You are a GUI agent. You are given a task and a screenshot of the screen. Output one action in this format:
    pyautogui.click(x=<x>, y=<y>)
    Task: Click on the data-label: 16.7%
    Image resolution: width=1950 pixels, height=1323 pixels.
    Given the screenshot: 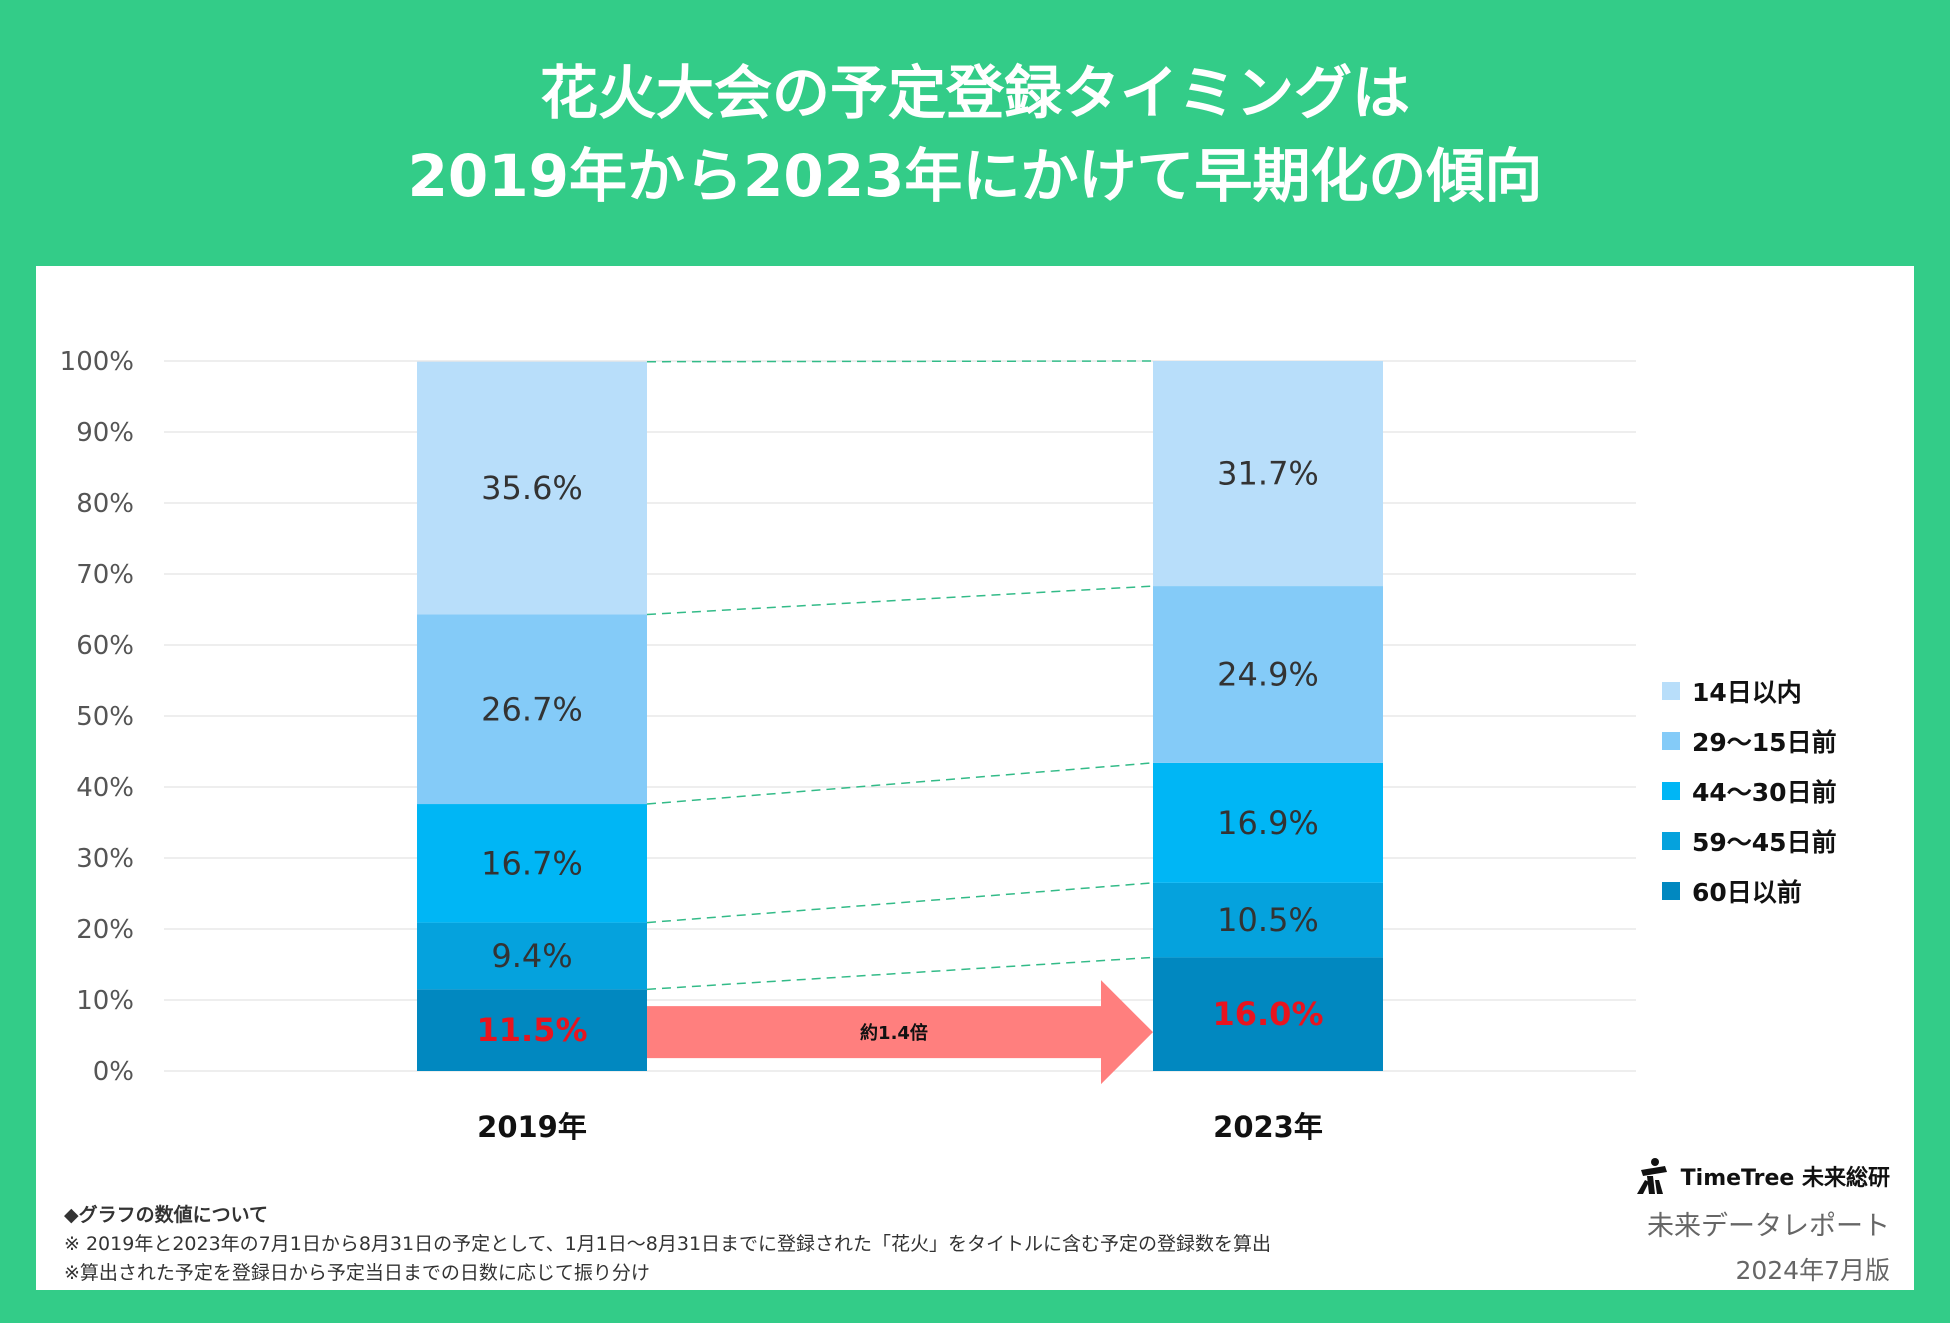 What is the action you would take?
    pyautogui.click(x=532, y=863)
    